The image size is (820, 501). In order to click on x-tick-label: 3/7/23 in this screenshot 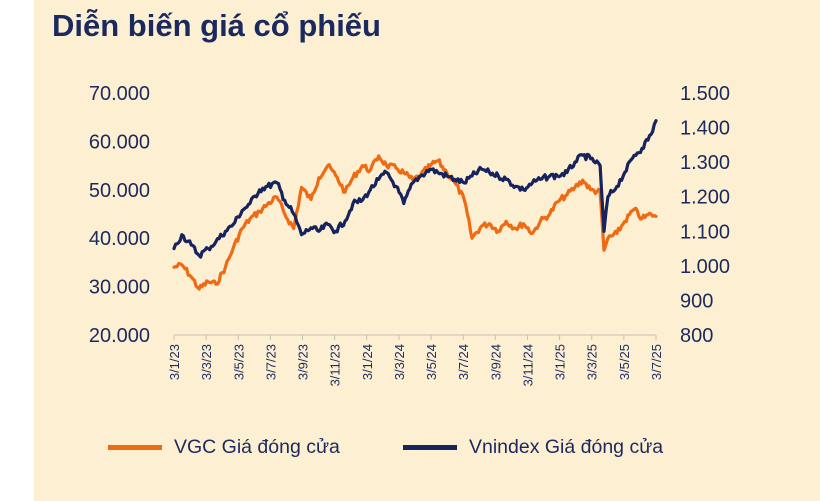, I will do `click(270, 362)`.